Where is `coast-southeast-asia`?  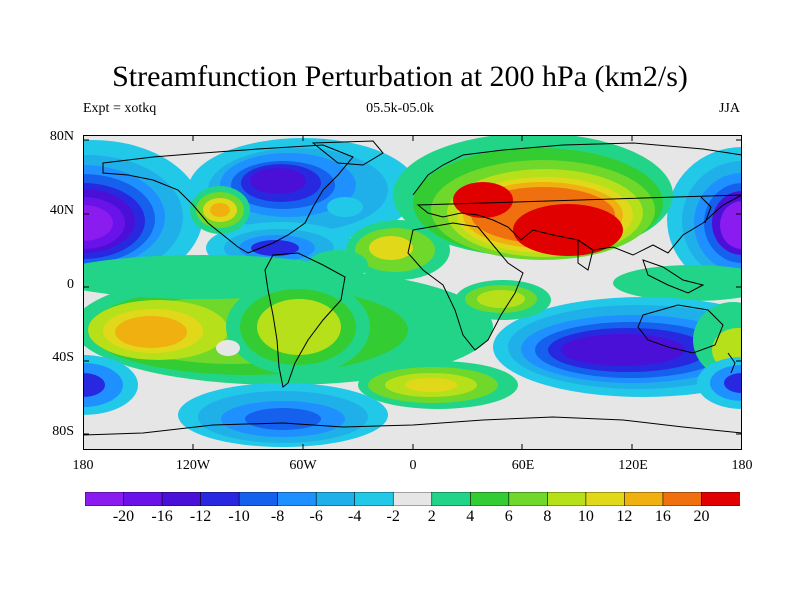
coast-southeast-asia is located at coordinates (673, 276).